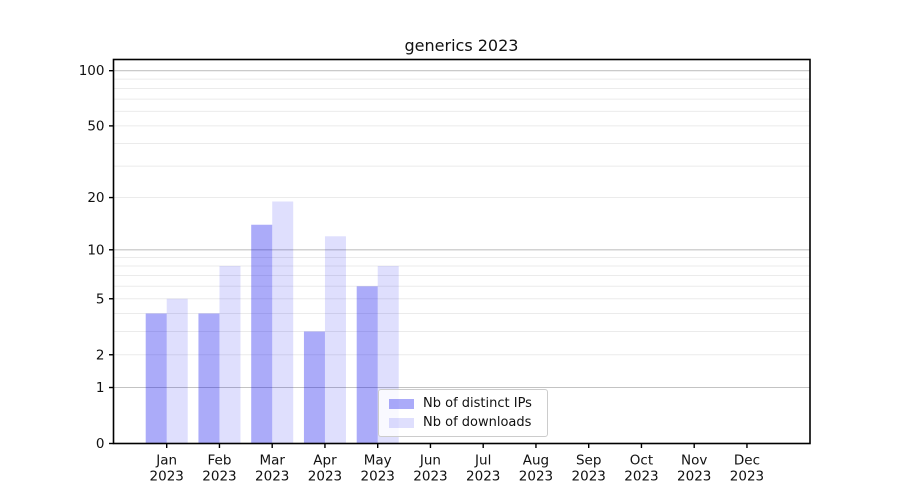 The width and height of the screenshot is (900, 500). What do you see at coordinates (219, 461) in the screenshot?
I see `x-tick-label-month: Feb` at bounding box center [219, 461].